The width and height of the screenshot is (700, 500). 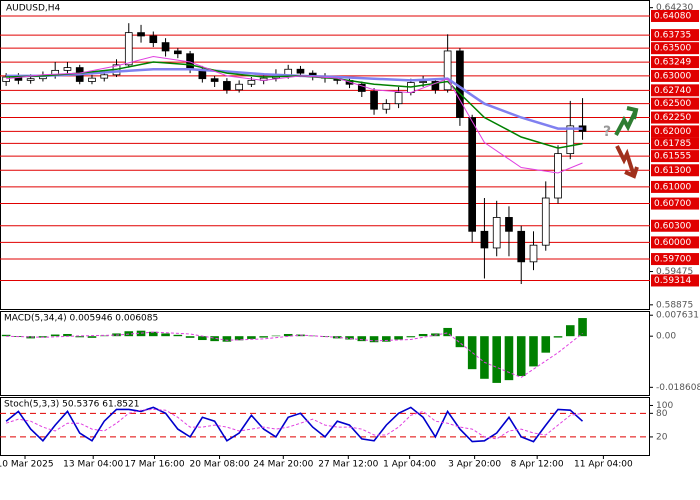 I want to click on level-label: 0.63000, so click(x=672, y=76).